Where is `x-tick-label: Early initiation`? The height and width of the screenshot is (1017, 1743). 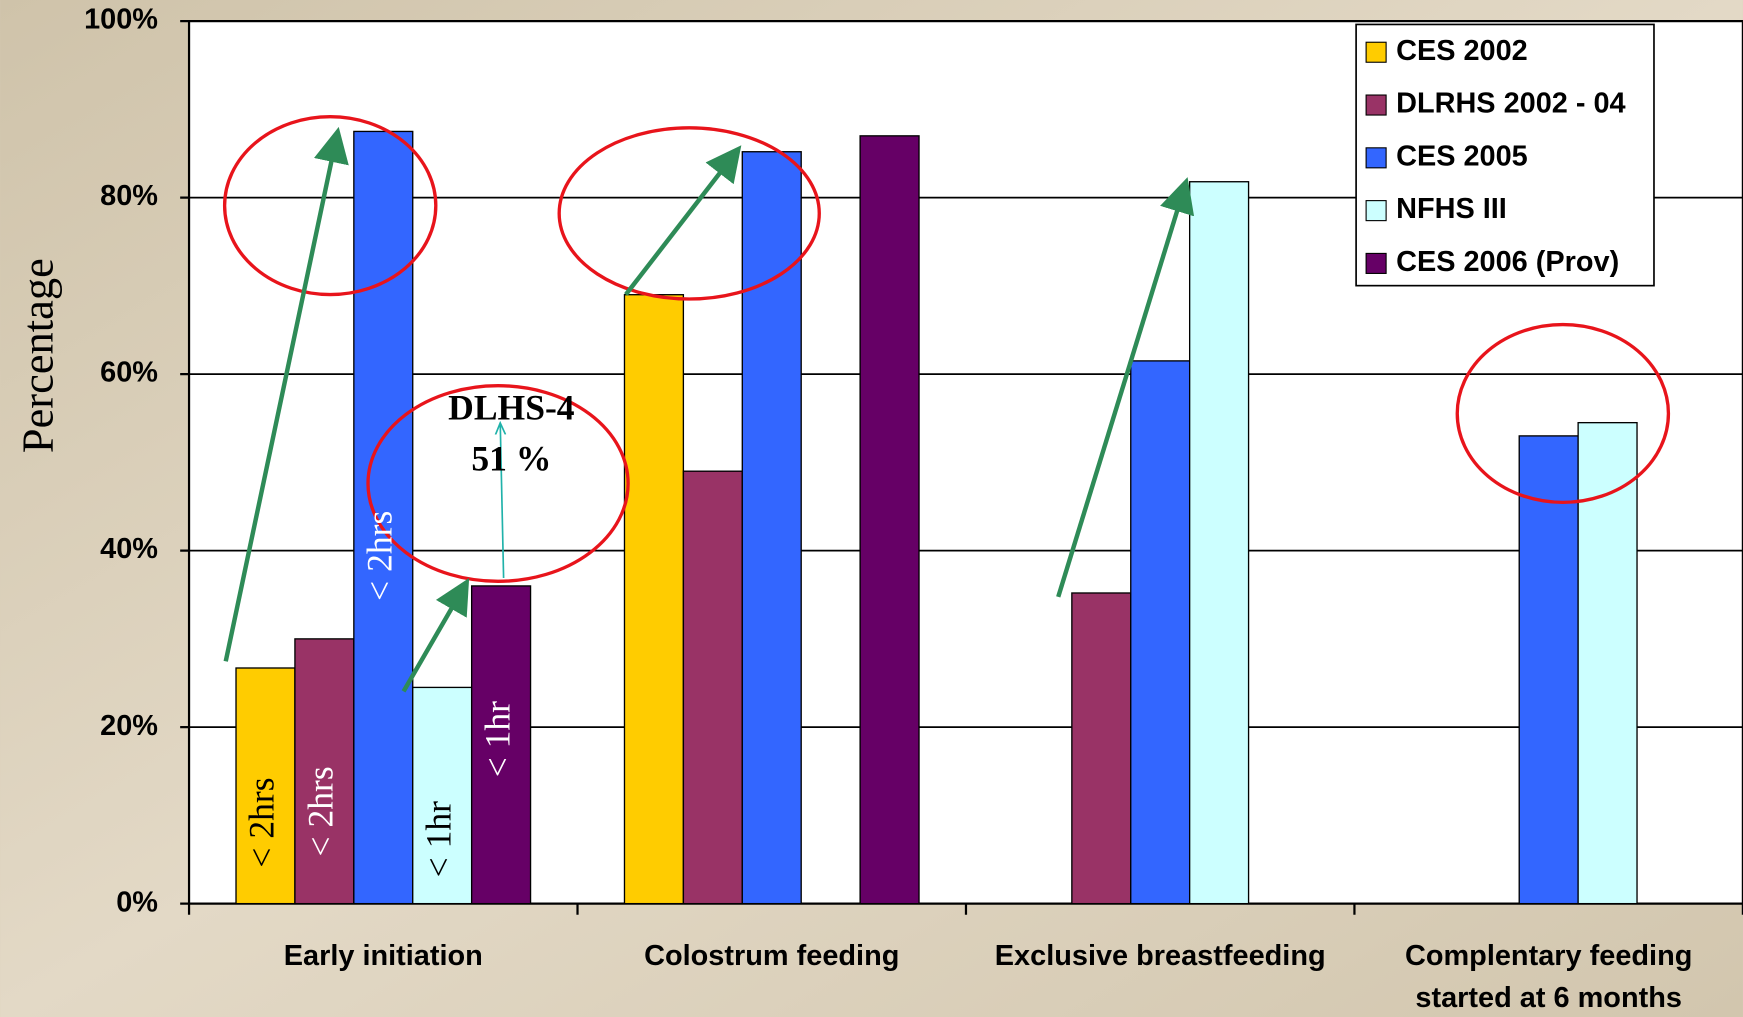
x-tick-label: Early initiation is located at coordinates (383, 955).